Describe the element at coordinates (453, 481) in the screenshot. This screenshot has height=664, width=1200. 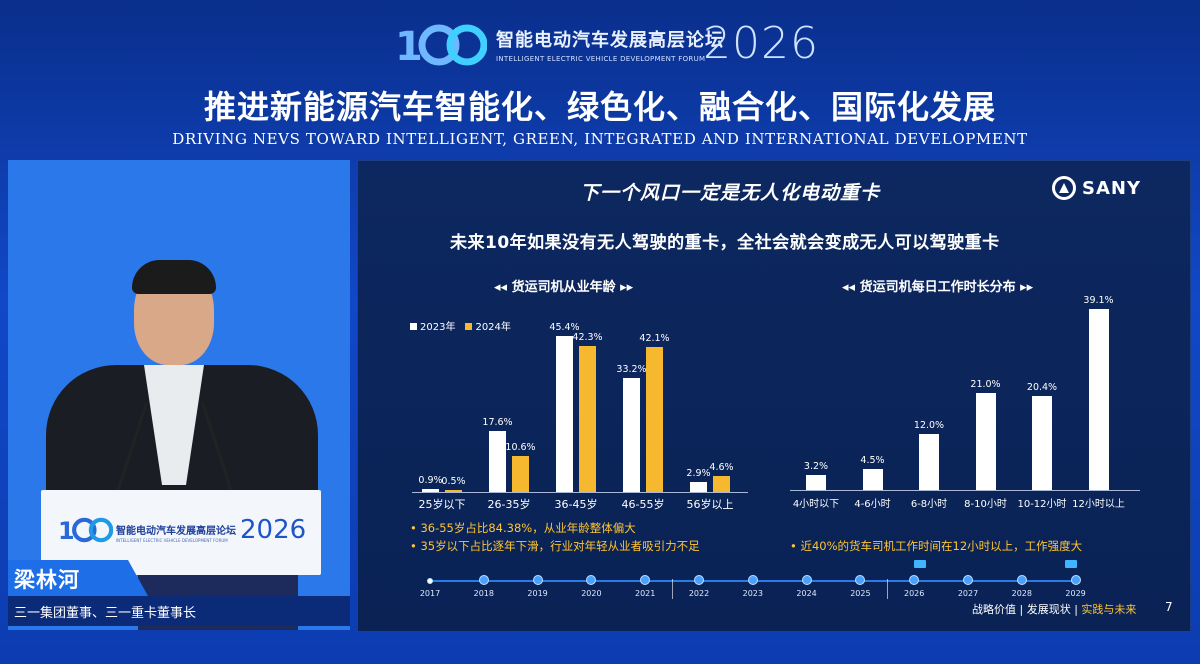
I see `data-label: 0.5%` at that location.